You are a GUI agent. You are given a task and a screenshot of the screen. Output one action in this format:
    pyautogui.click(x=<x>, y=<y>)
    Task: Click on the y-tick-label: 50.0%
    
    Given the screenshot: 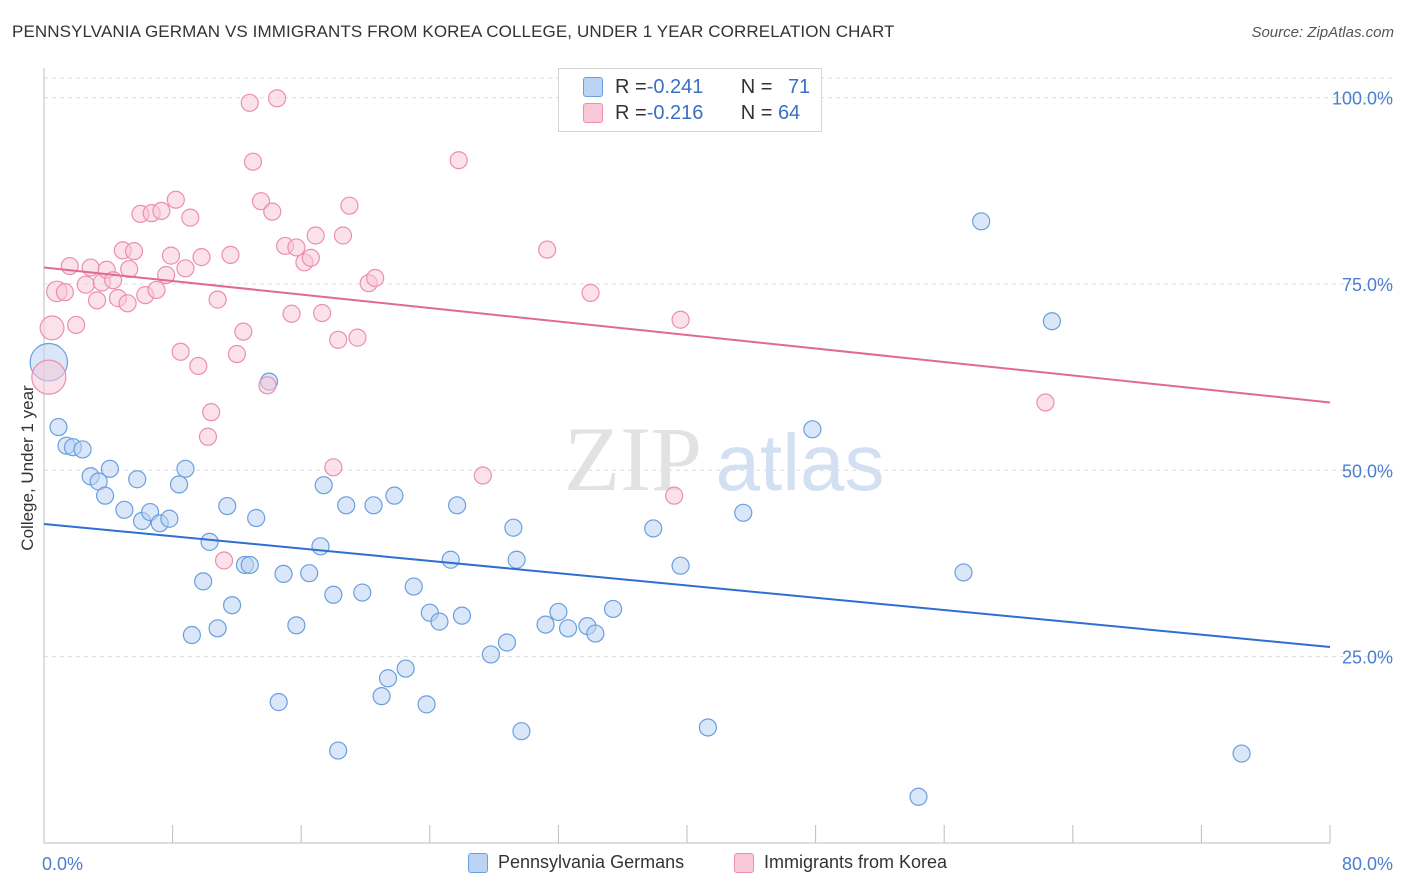 What is the action you would take?
    pyautogui.click(x=1367, y=471)
    